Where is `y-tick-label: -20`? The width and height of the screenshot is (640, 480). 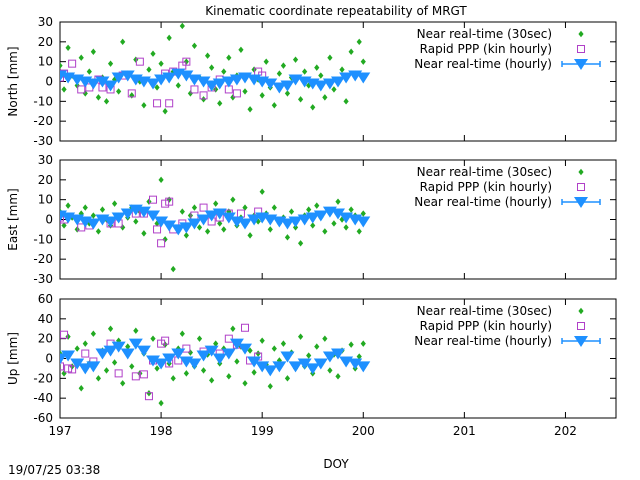
y-tick-label: -20 is located at coordinates (43, 378).